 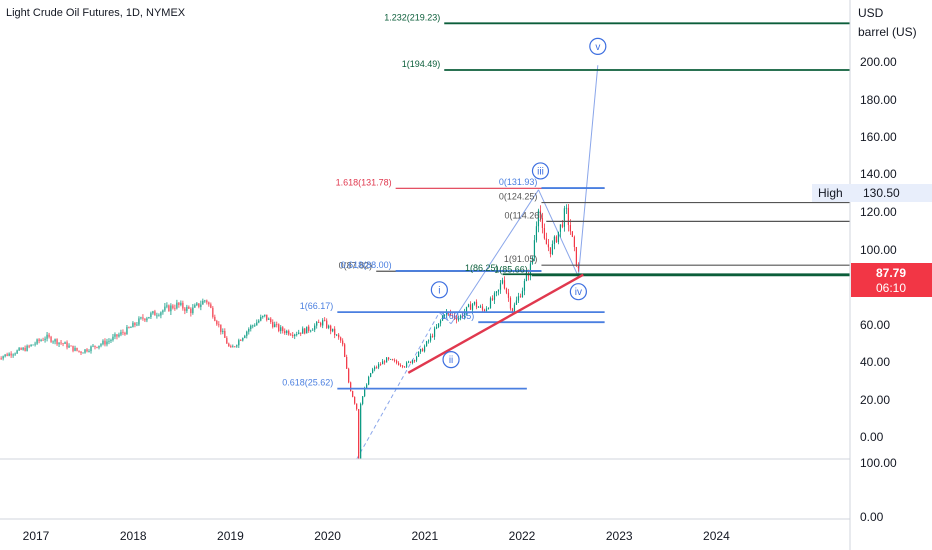 I want to click on trendline, so click(x=495, y=323).